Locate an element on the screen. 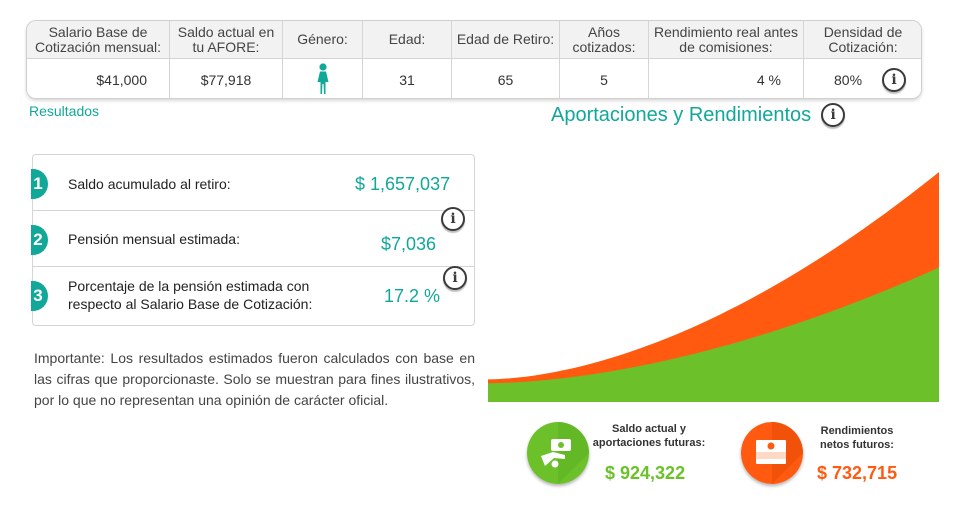 The height and width of the screenshot is (505, 957). legend-rendimientos-label: Rendimientos netos futuros: is located at coordinates (857, 438).